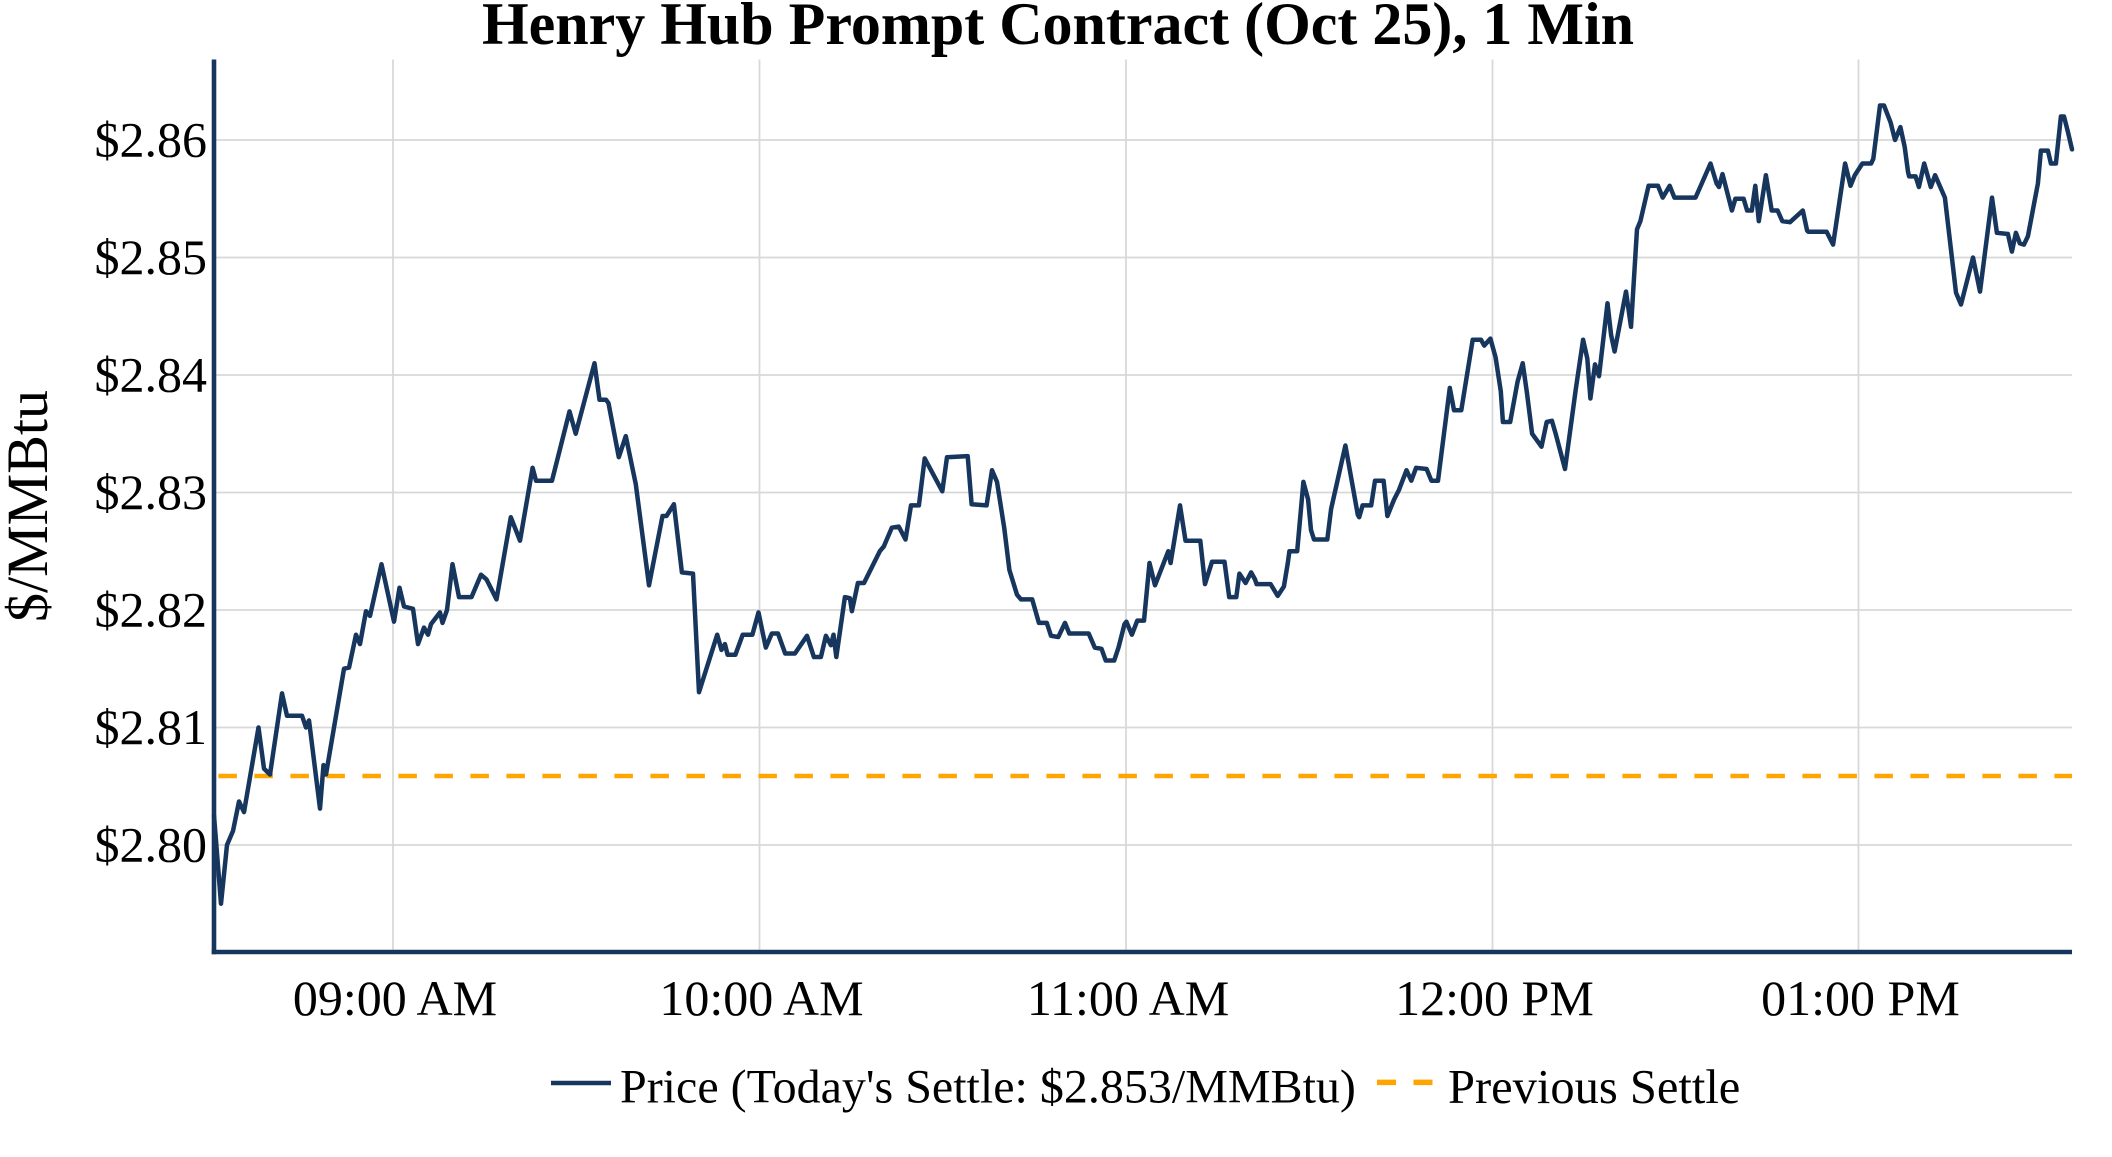 Image resolution: width=2112 pixels, height=1157 pixels. I want to click on svg-text: $2.82, so click(151, 610).